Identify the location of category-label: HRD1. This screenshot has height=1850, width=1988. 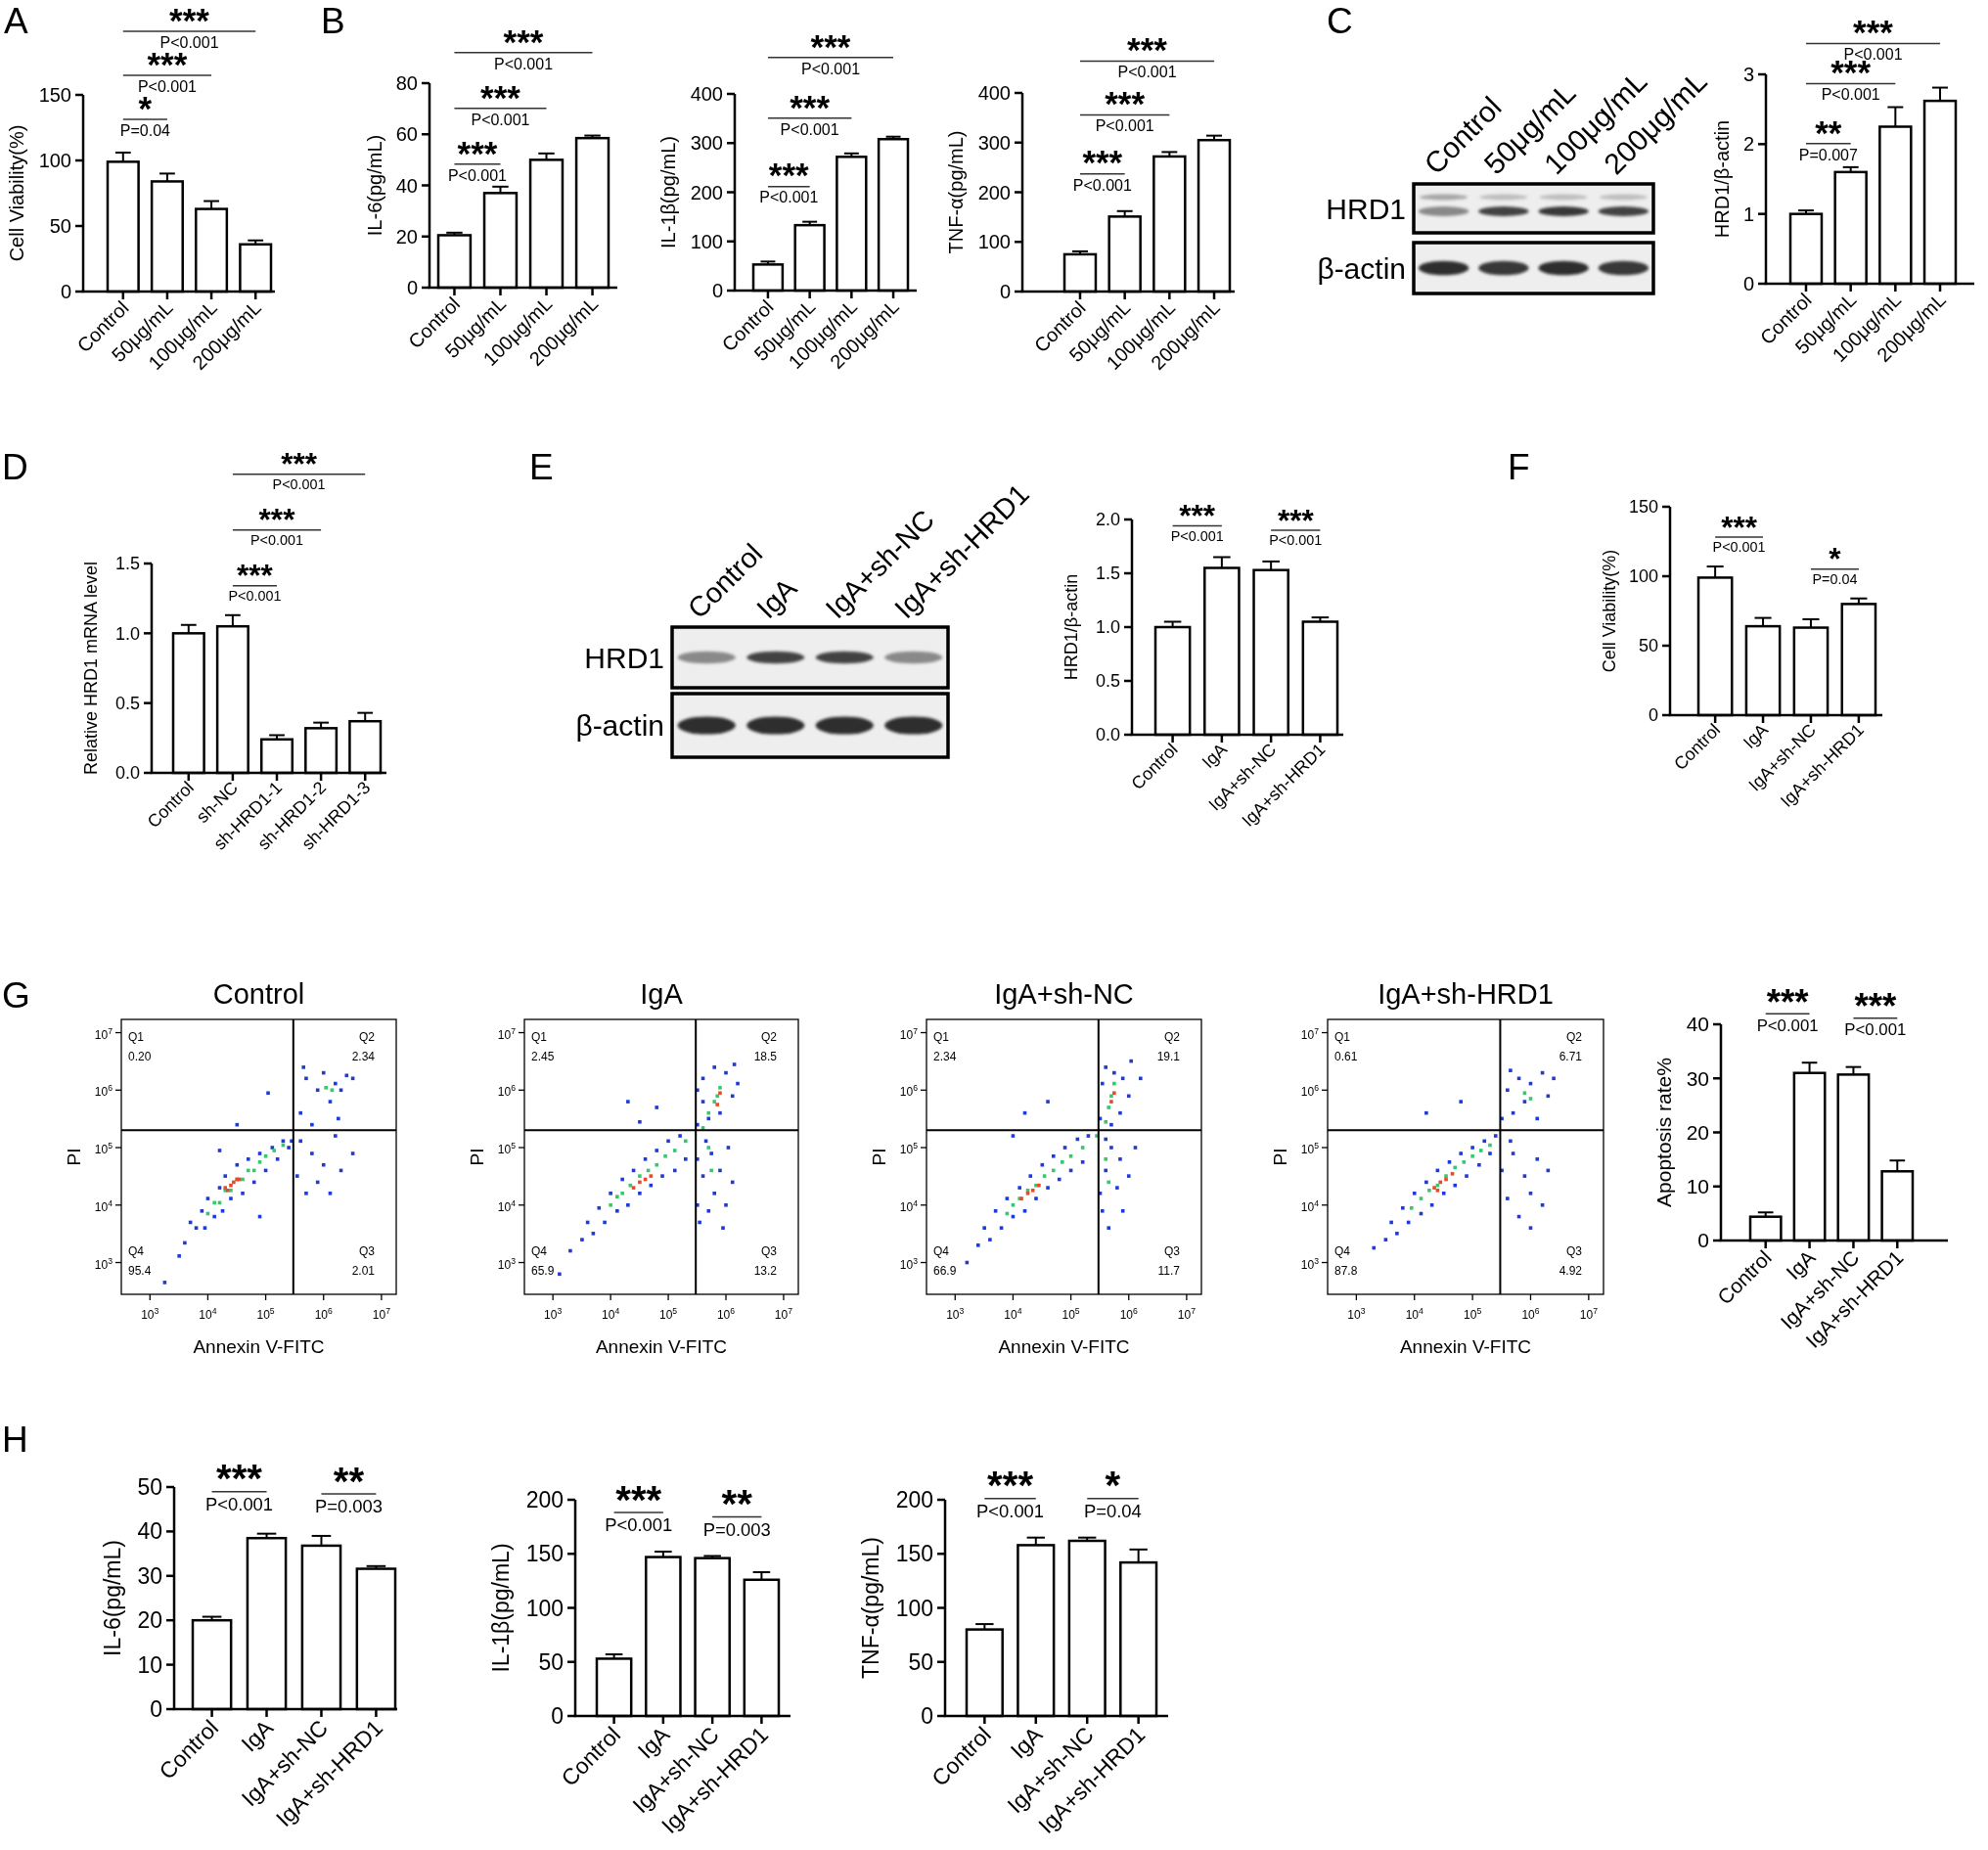
(624, 657).